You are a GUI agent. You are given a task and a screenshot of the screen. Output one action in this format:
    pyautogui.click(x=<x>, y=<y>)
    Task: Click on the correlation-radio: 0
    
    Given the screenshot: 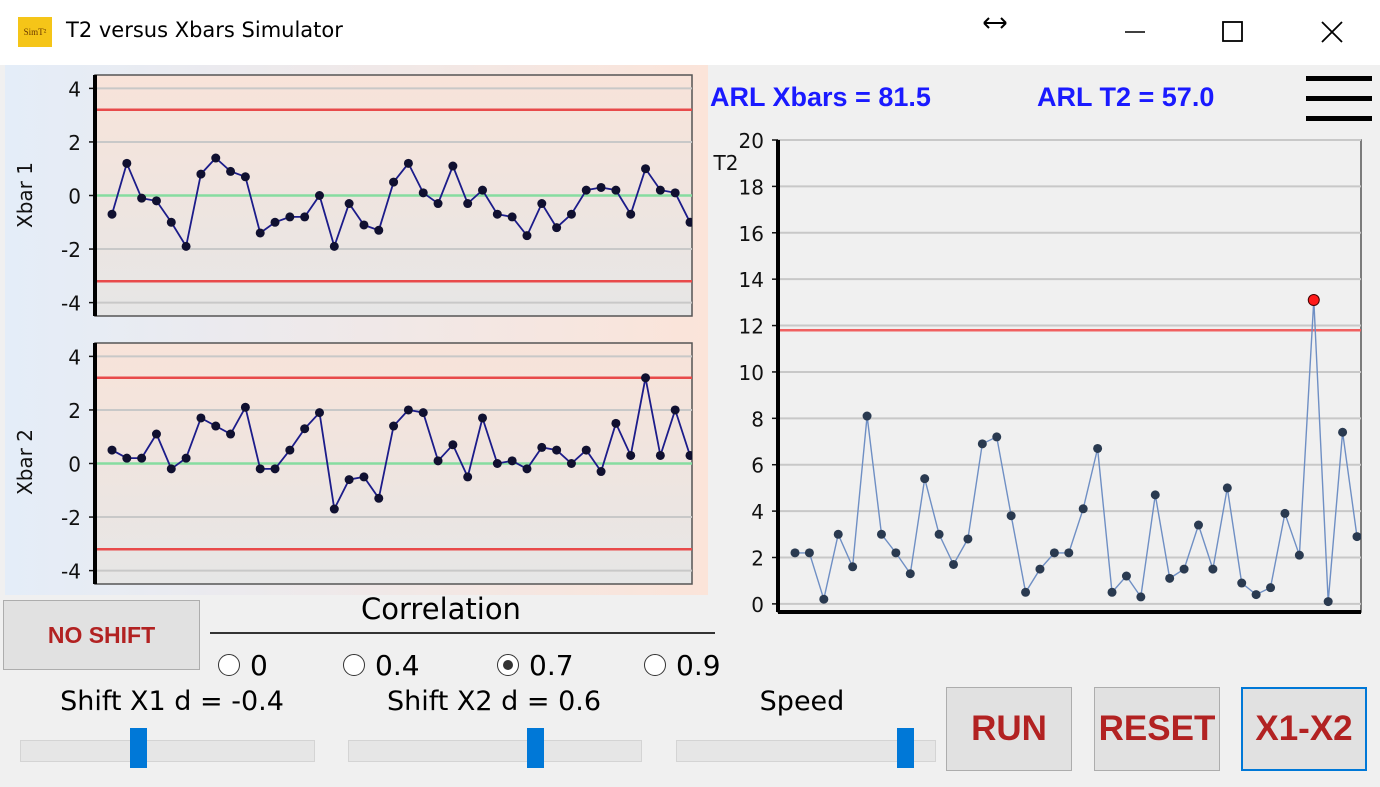 What is the action you would take?
    pyautogui.click(x=243, y=665)
    